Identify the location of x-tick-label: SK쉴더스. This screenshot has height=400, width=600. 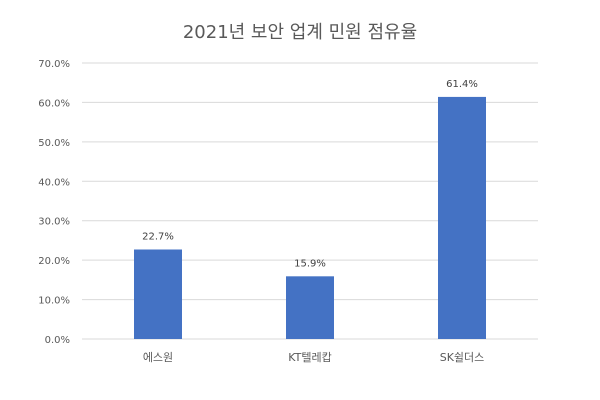
(462, 357).